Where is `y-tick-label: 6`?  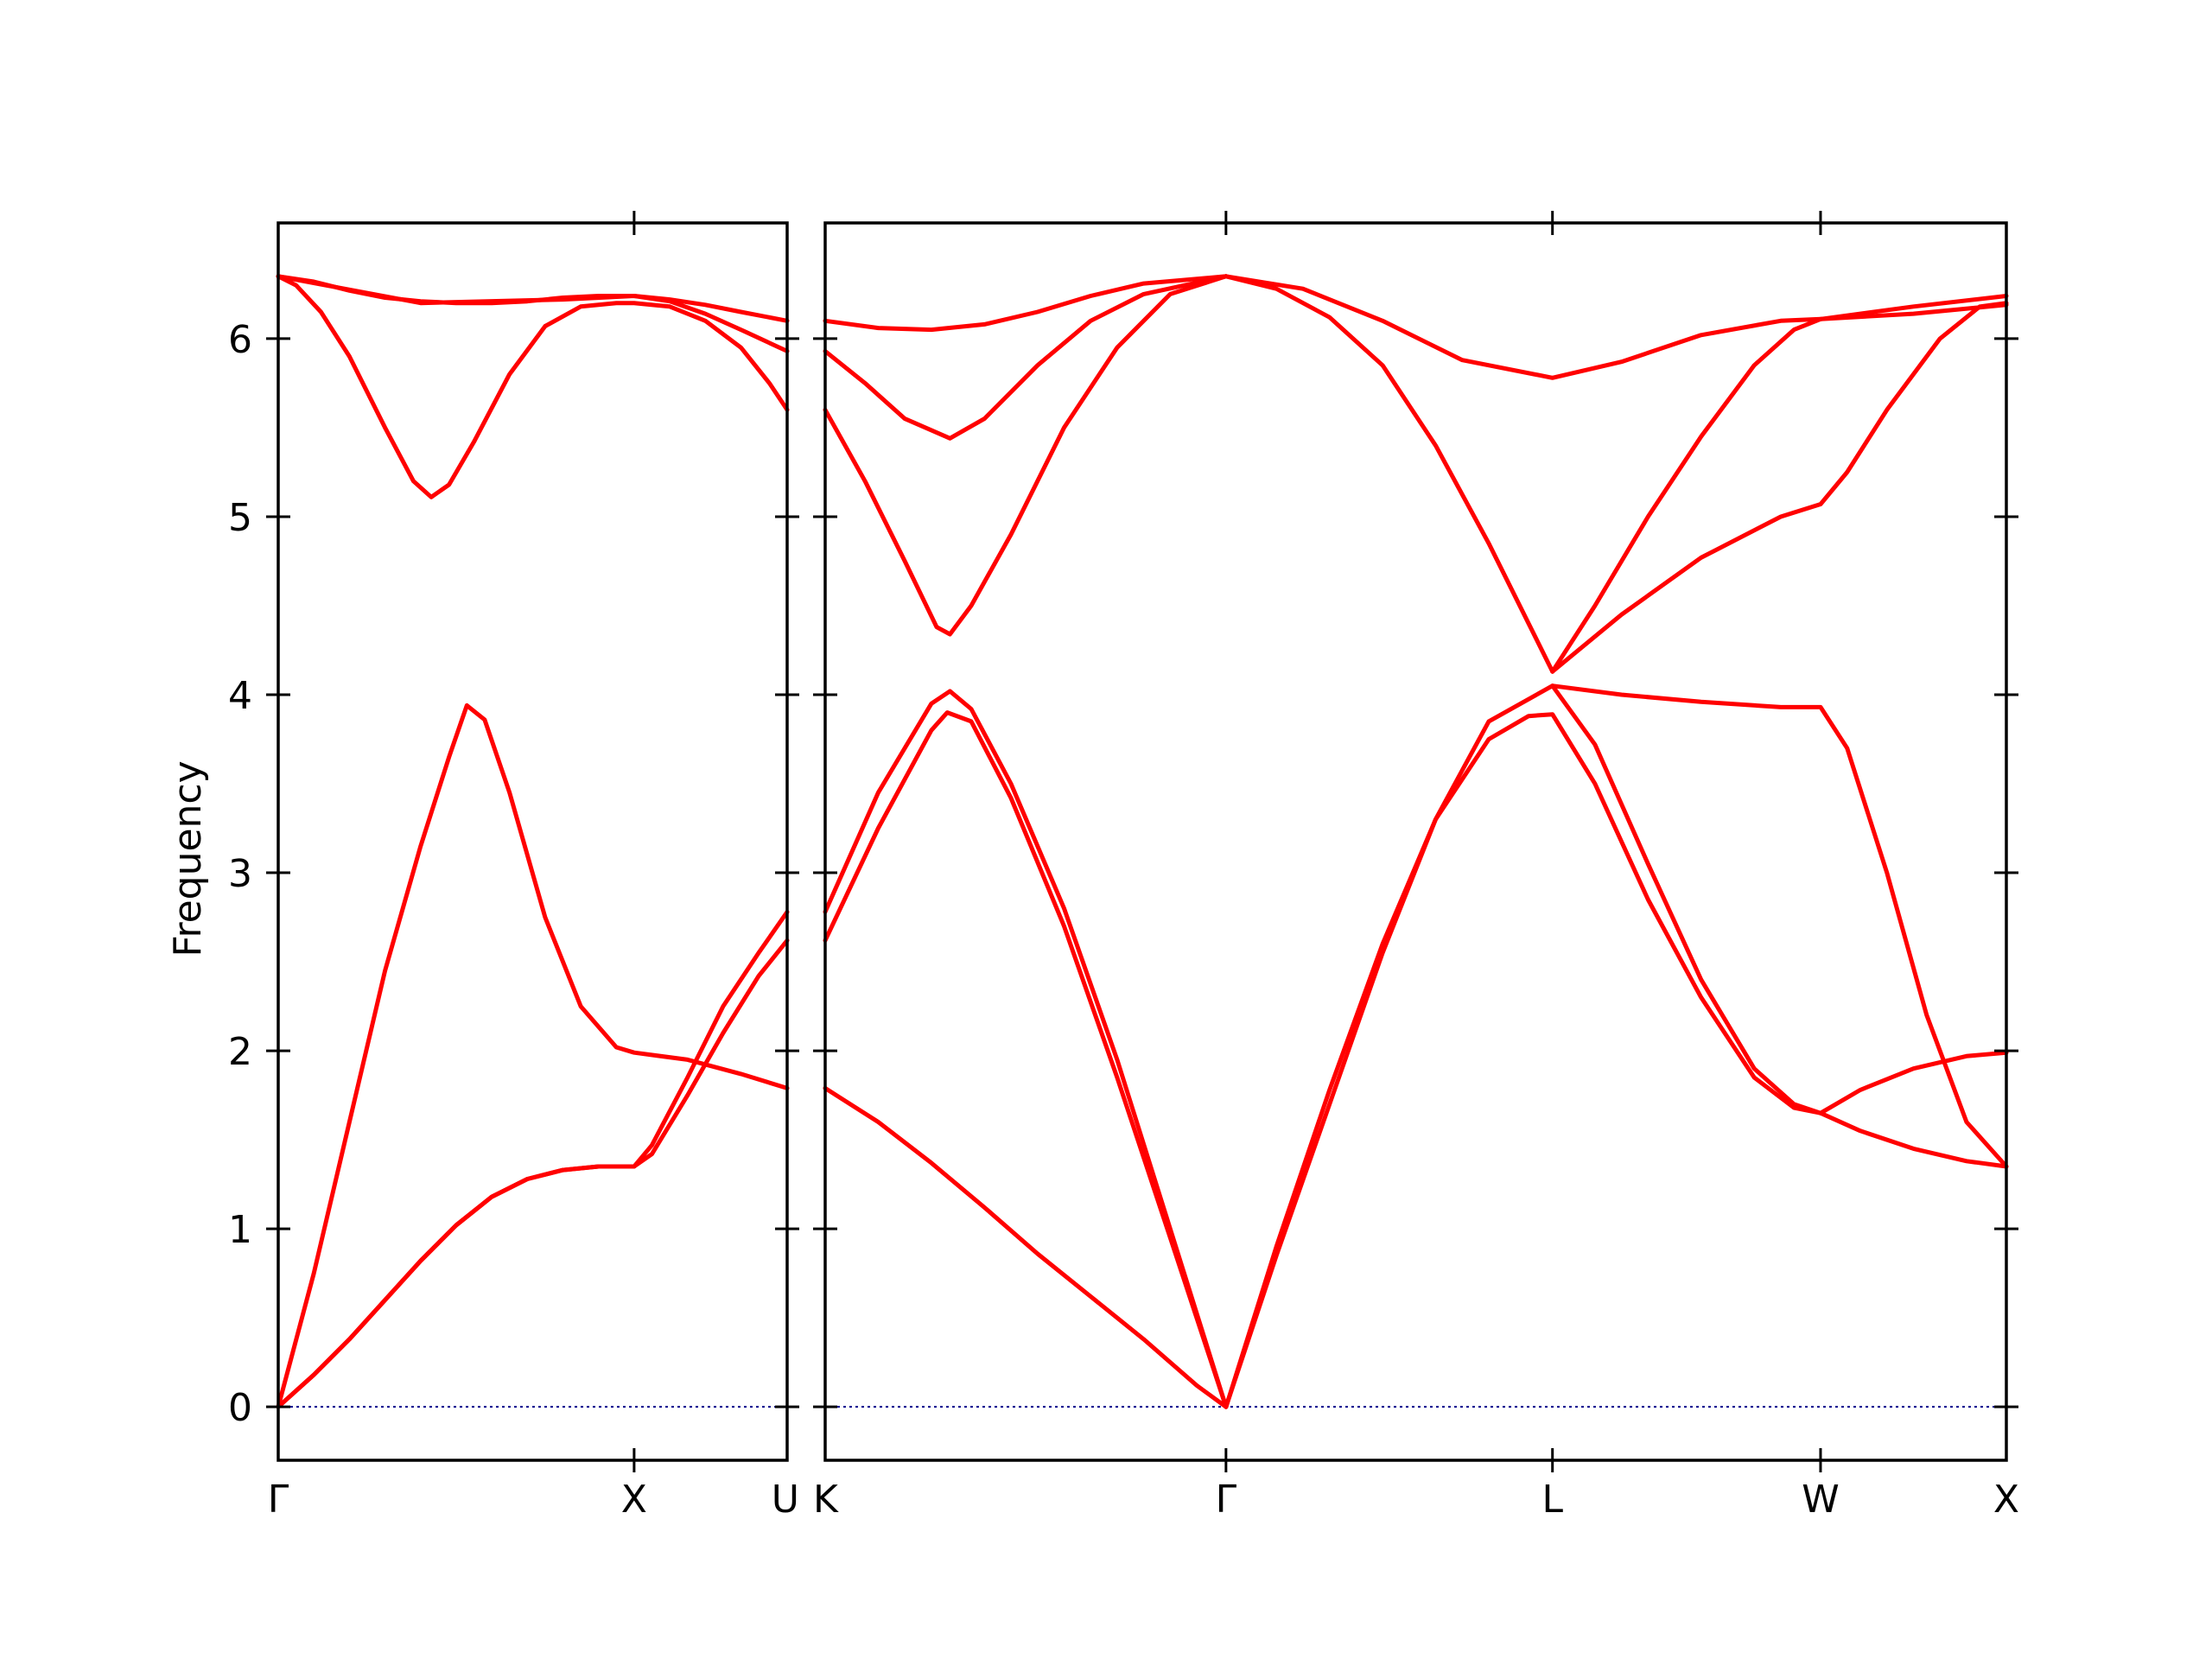
y-tick-label: 6 is located at coordinates (240, 340).